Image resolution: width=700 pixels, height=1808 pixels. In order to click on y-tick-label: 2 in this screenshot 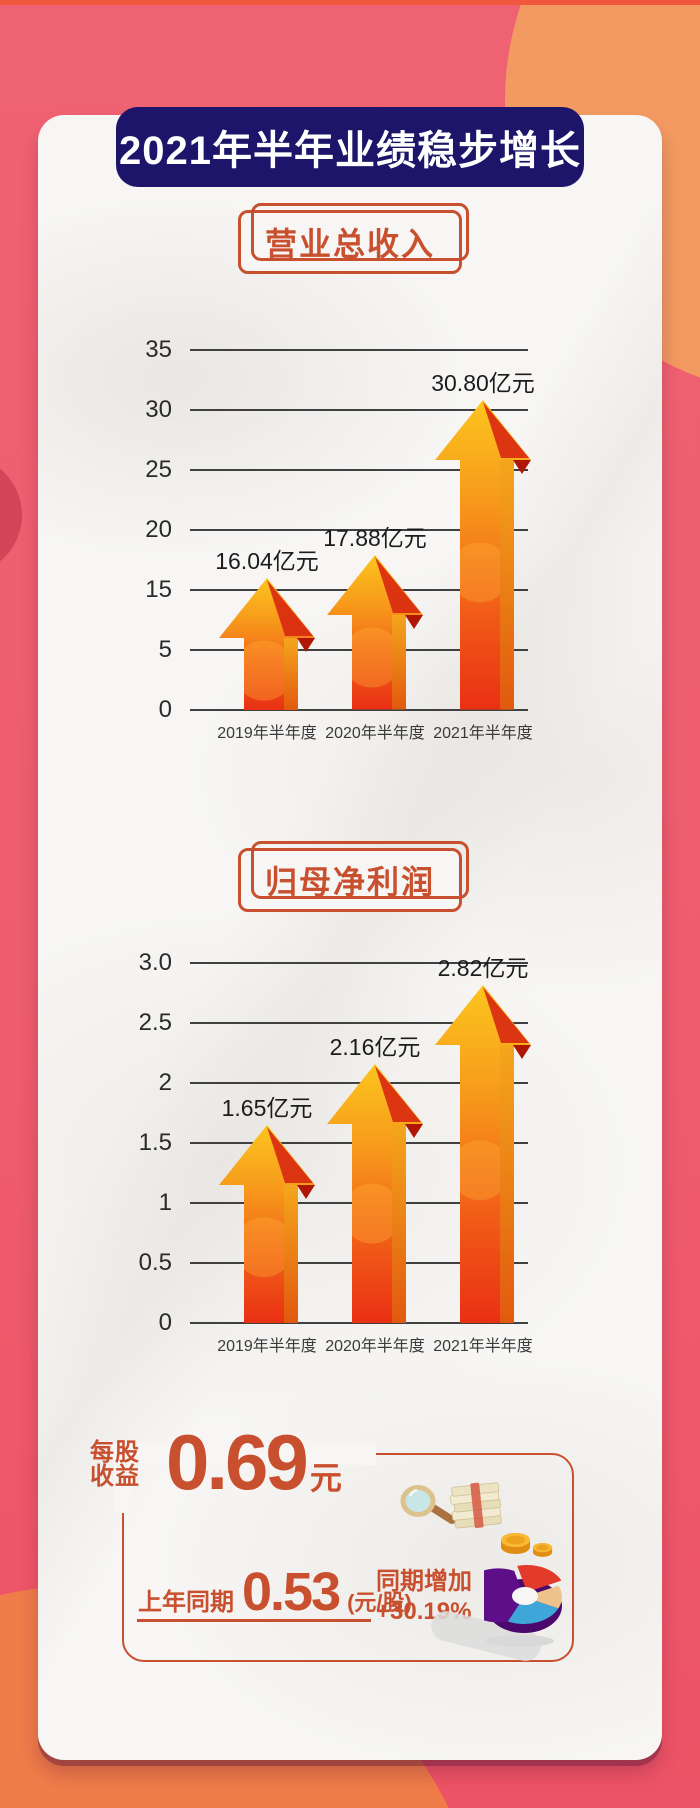, I will do `click(165, 1082)`.